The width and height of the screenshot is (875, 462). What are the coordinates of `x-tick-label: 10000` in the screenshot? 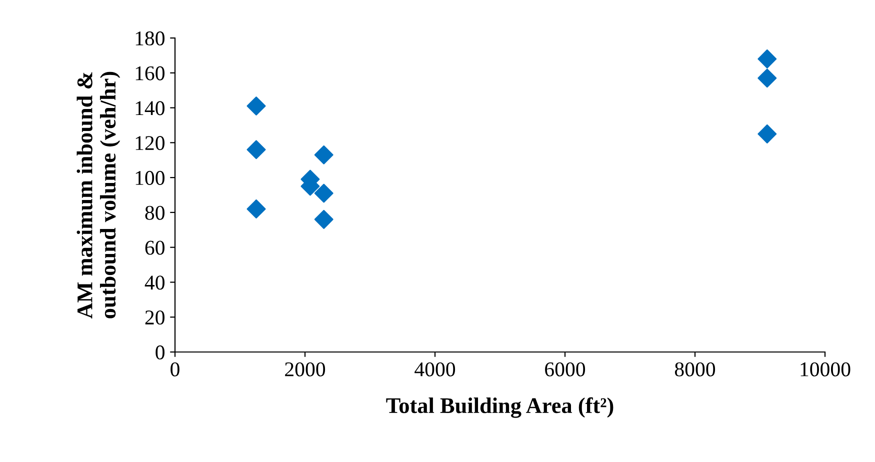 It's located at (825, 369).